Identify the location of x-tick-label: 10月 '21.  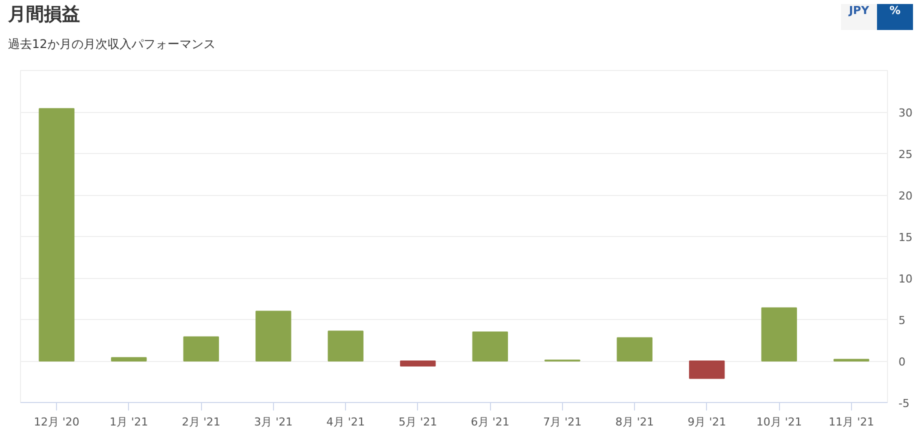
(779, 422).